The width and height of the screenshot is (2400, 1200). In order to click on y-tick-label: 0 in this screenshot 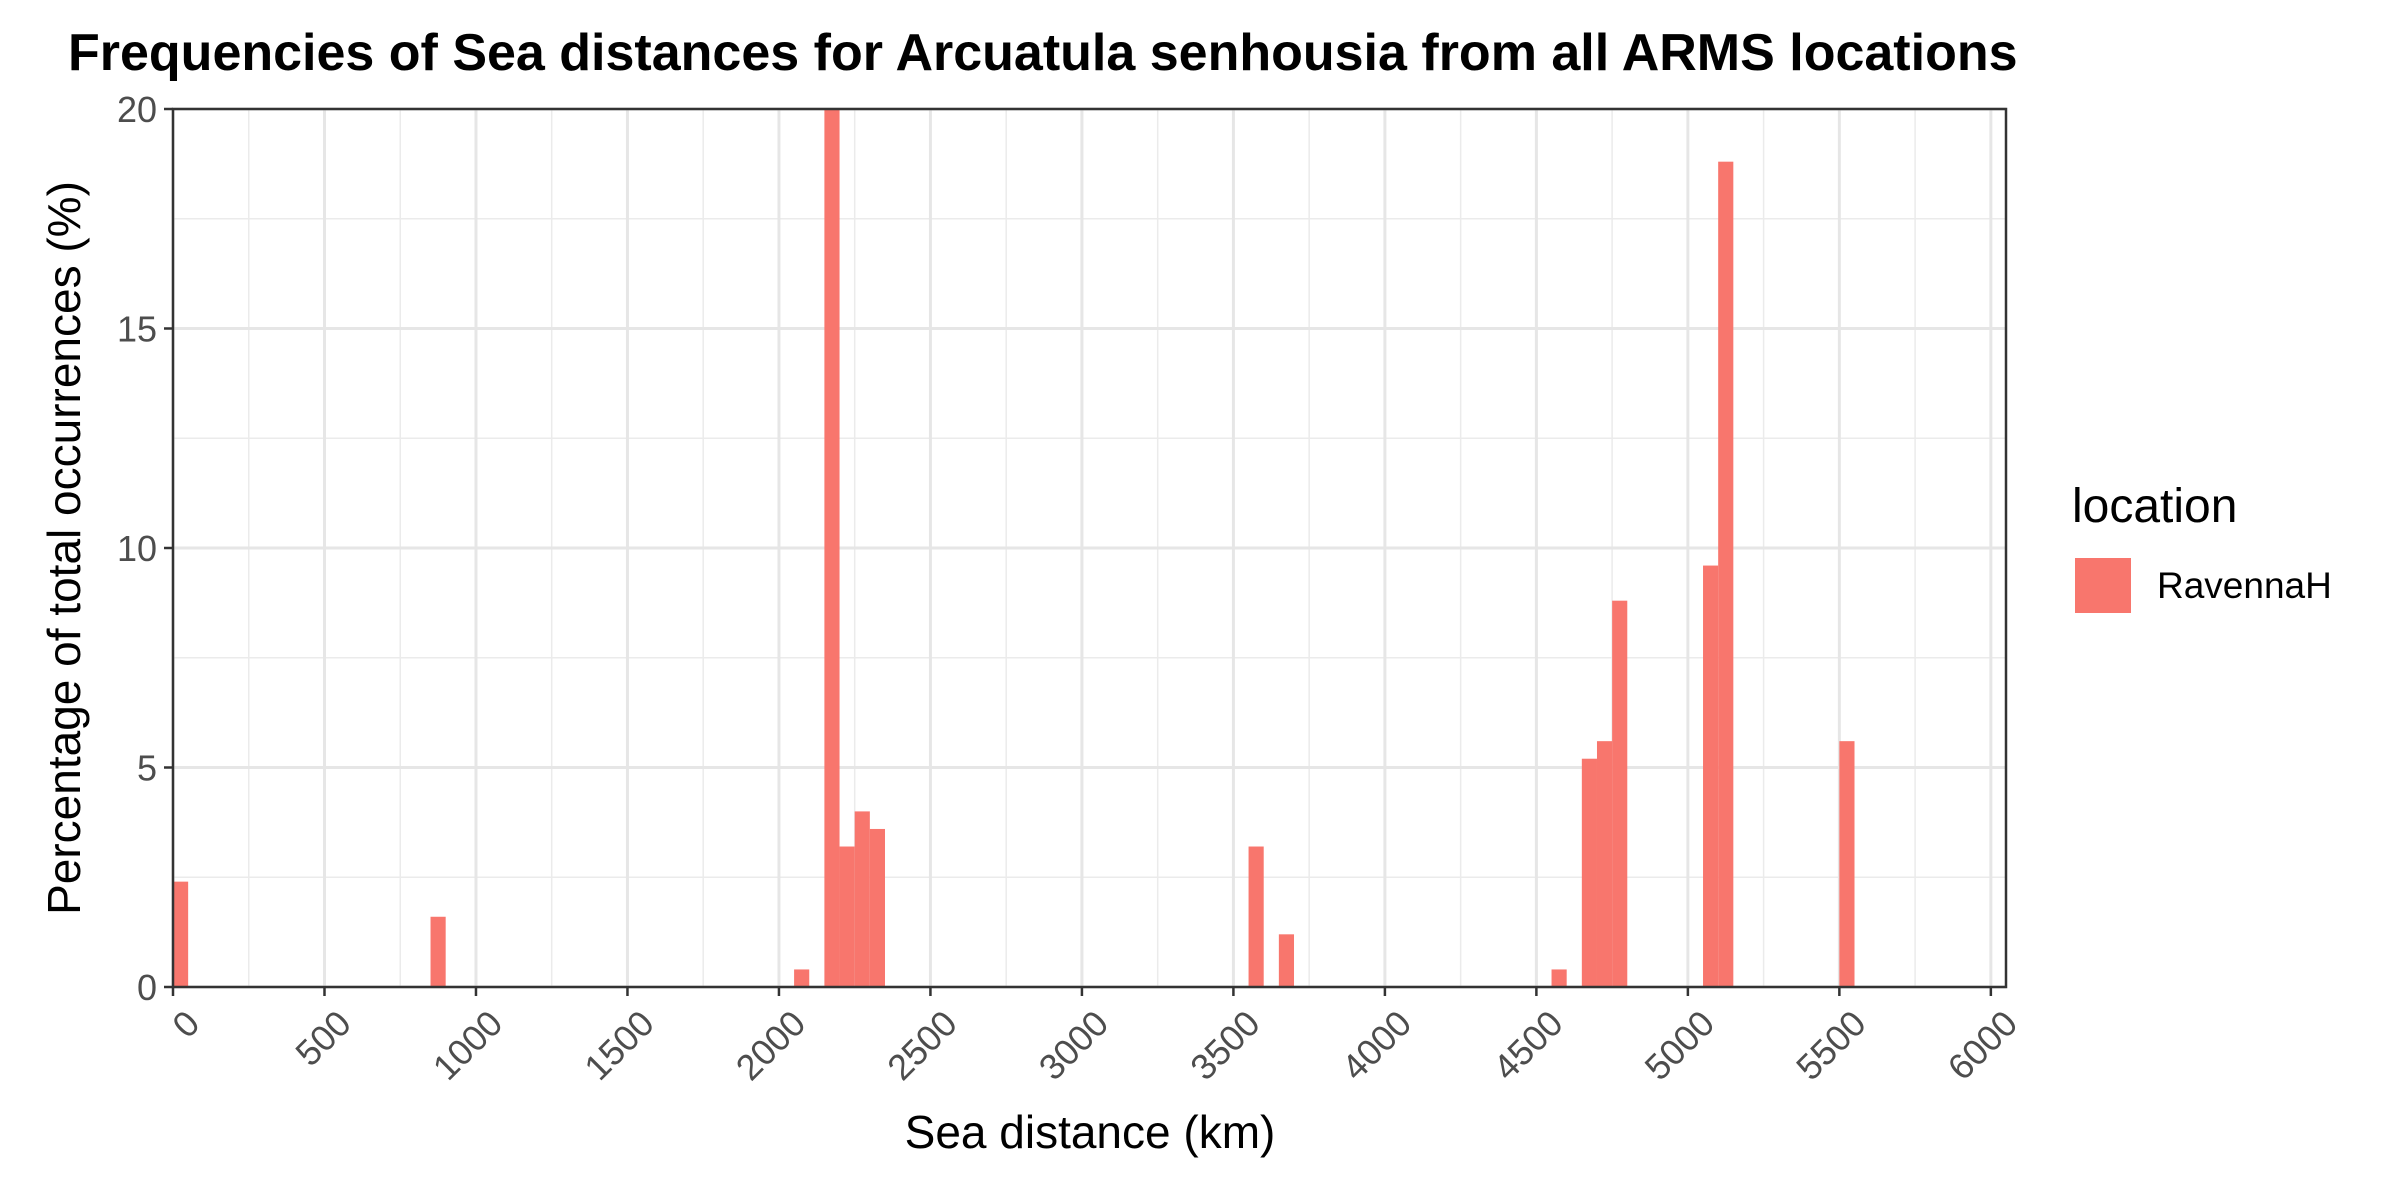, I will do `click(147, 987)`.